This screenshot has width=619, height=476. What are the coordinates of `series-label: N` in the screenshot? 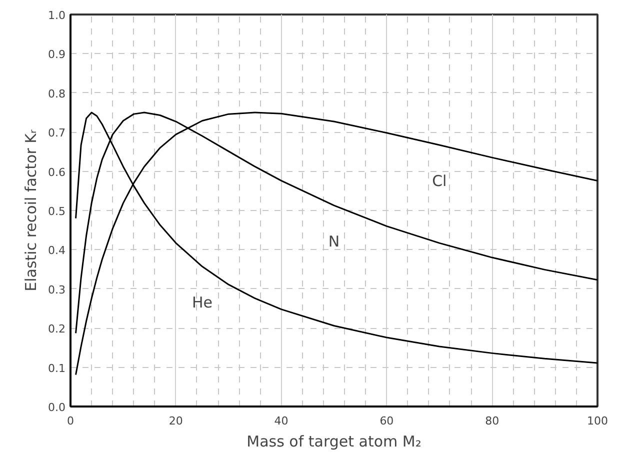 It's located at (334, 241).